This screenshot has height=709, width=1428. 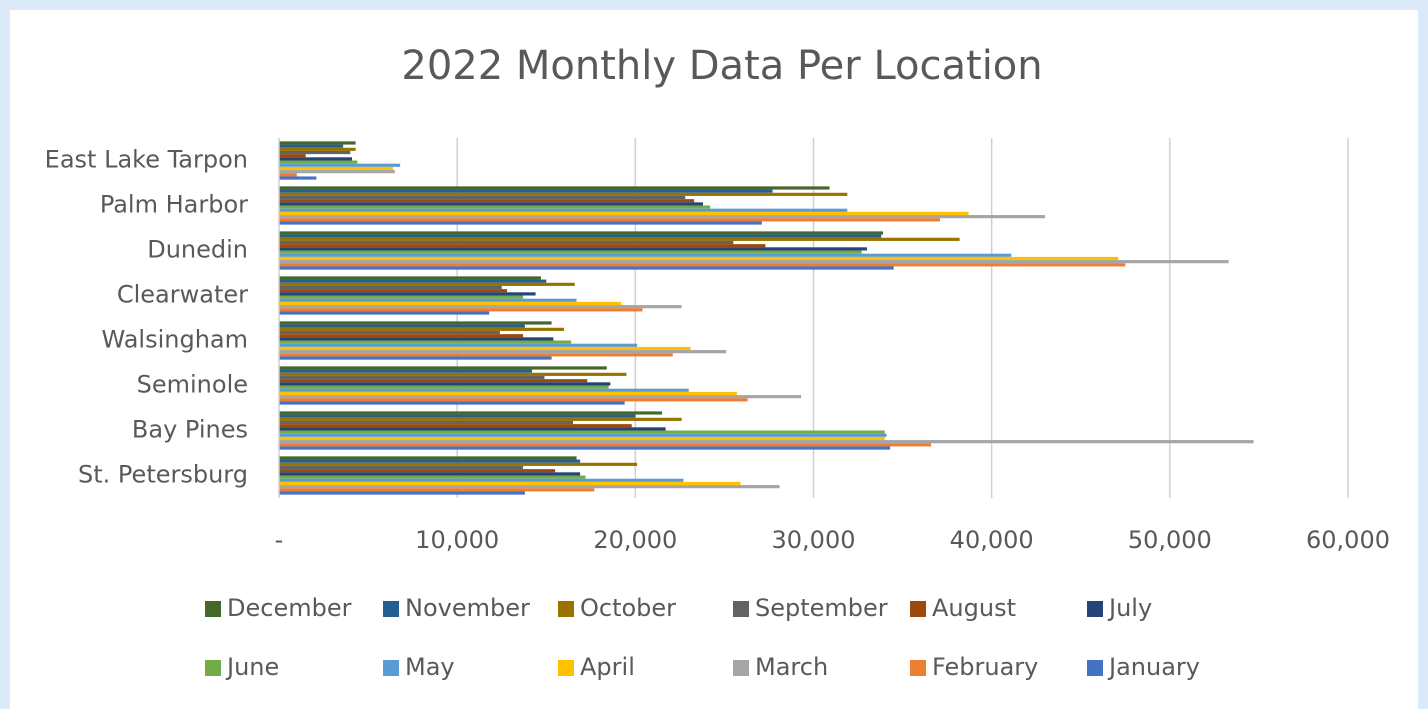 I want to click on legend-label: August, so click(x=974, y=608).